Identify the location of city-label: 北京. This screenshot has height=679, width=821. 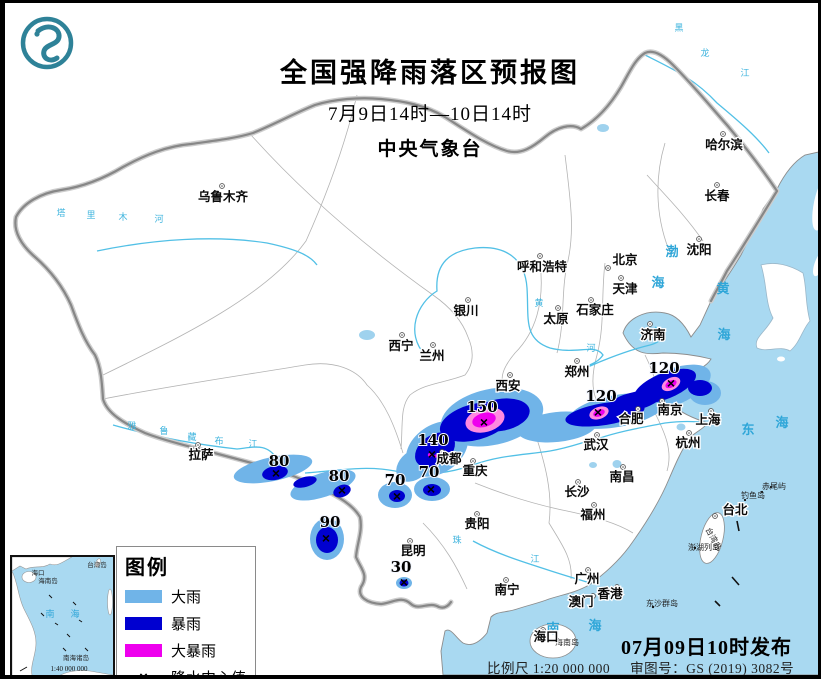
(625, 259).